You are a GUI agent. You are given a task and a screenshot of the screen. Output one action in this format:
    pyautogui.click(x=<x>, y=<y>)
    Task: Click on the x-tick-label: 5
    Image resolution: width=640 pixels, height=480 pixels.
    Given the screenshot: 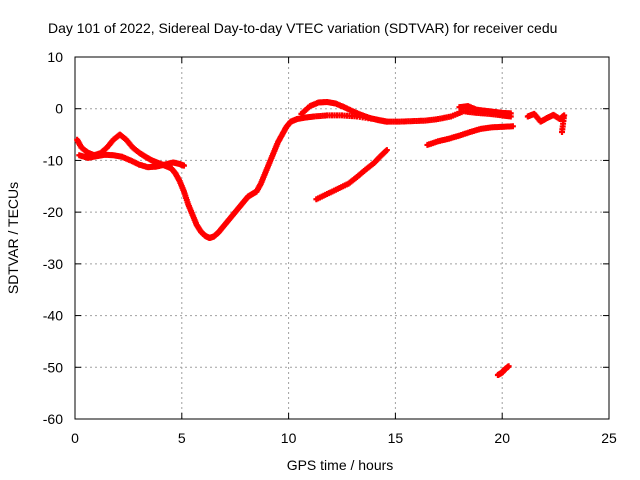 What is the action you would take?
    pyautogui.click(x=182, y=438)
    